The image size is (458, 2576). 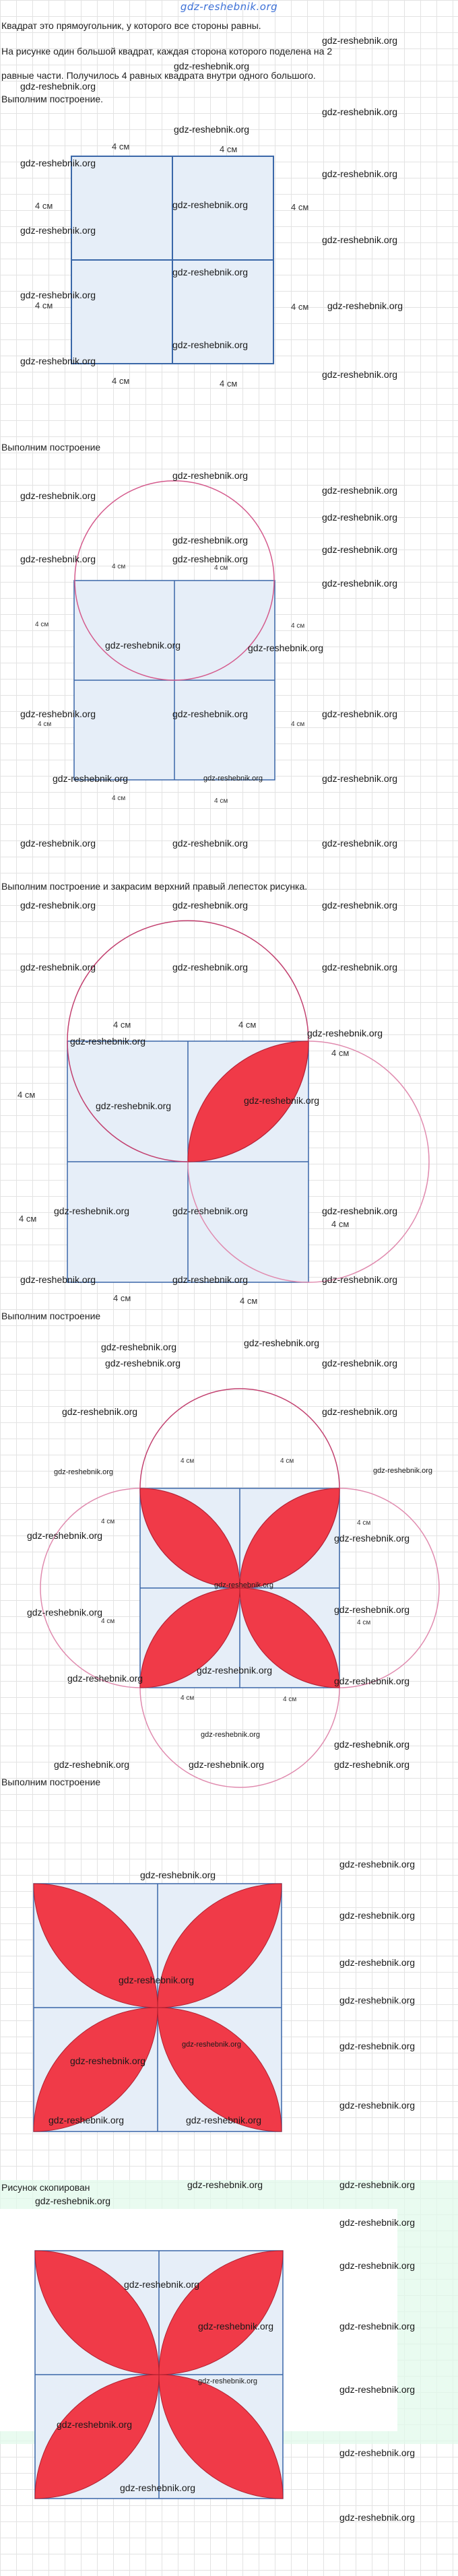 I want to click on guide-circle, so click(x=174, y=580).